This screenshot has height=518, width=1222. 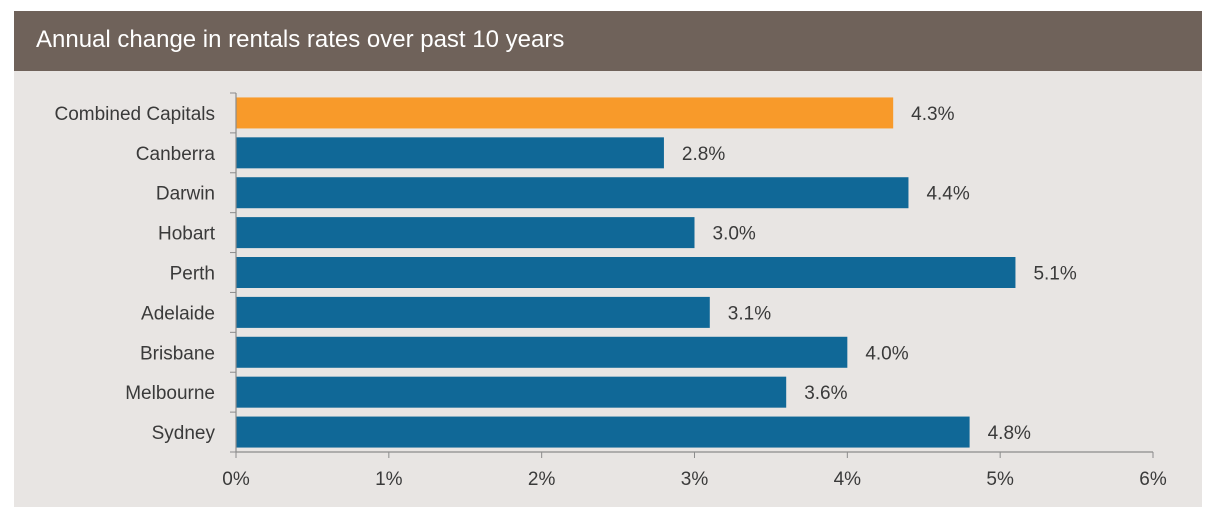 What do you see at coordinates (184, 433) in the screenshot?
I see `category-label: Sydney` at bounding box center [184, 433].